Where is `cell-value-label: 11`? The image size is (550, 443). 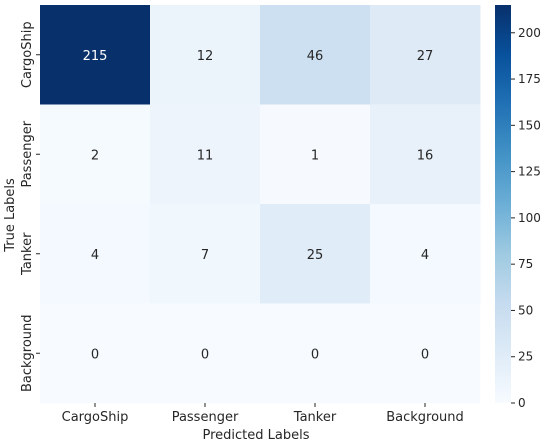
cell-value-label: 11 is located at coordinates (205, 155).